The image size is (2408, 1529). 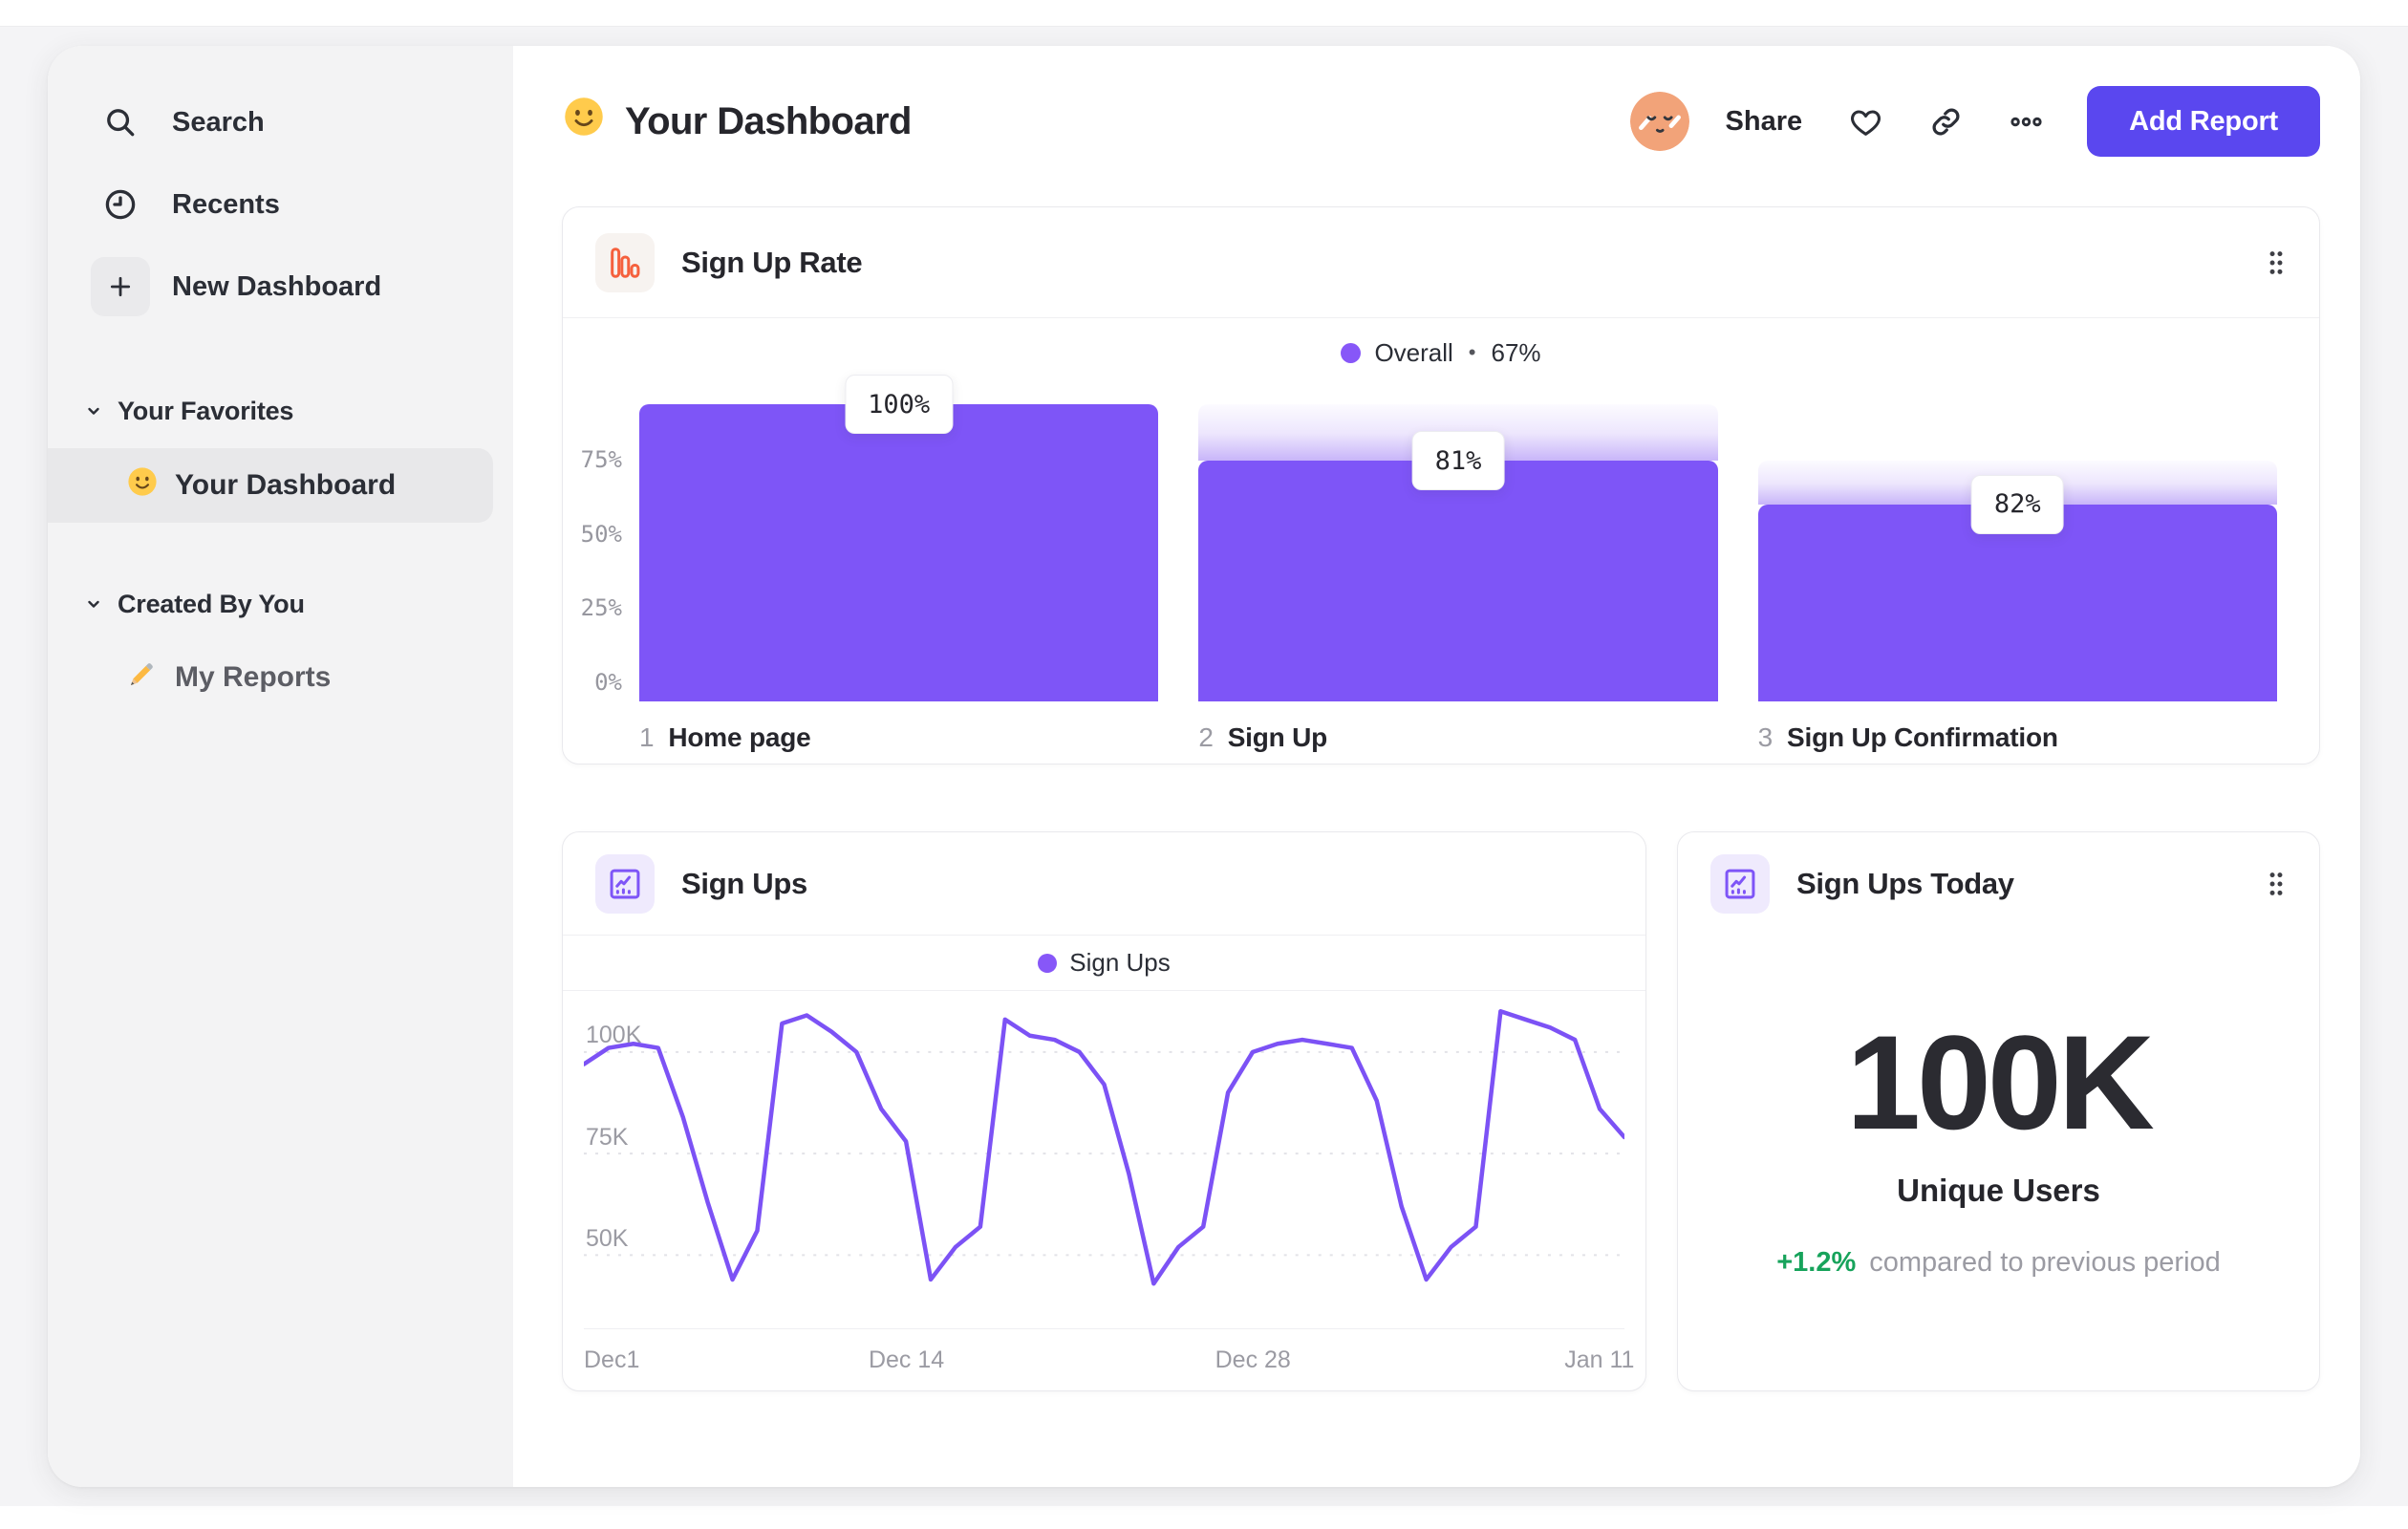 What do you see at coordinates (1206, 737) in the screenshot?
I see `step-number: 2` at bounding box center [1206, 737].